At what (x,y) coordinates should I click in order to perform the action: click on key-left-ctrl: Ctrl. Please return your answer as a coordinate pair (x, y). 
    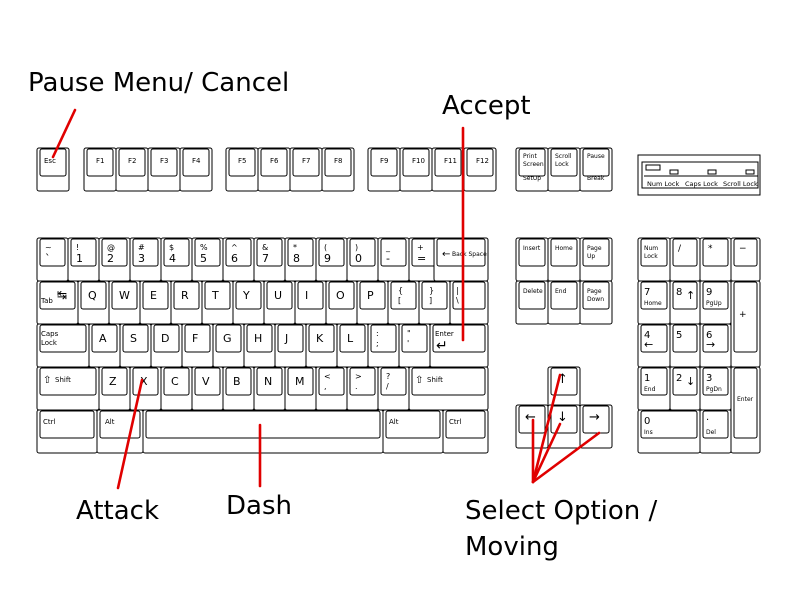
    Looking at the image, I should click on (67, 431).